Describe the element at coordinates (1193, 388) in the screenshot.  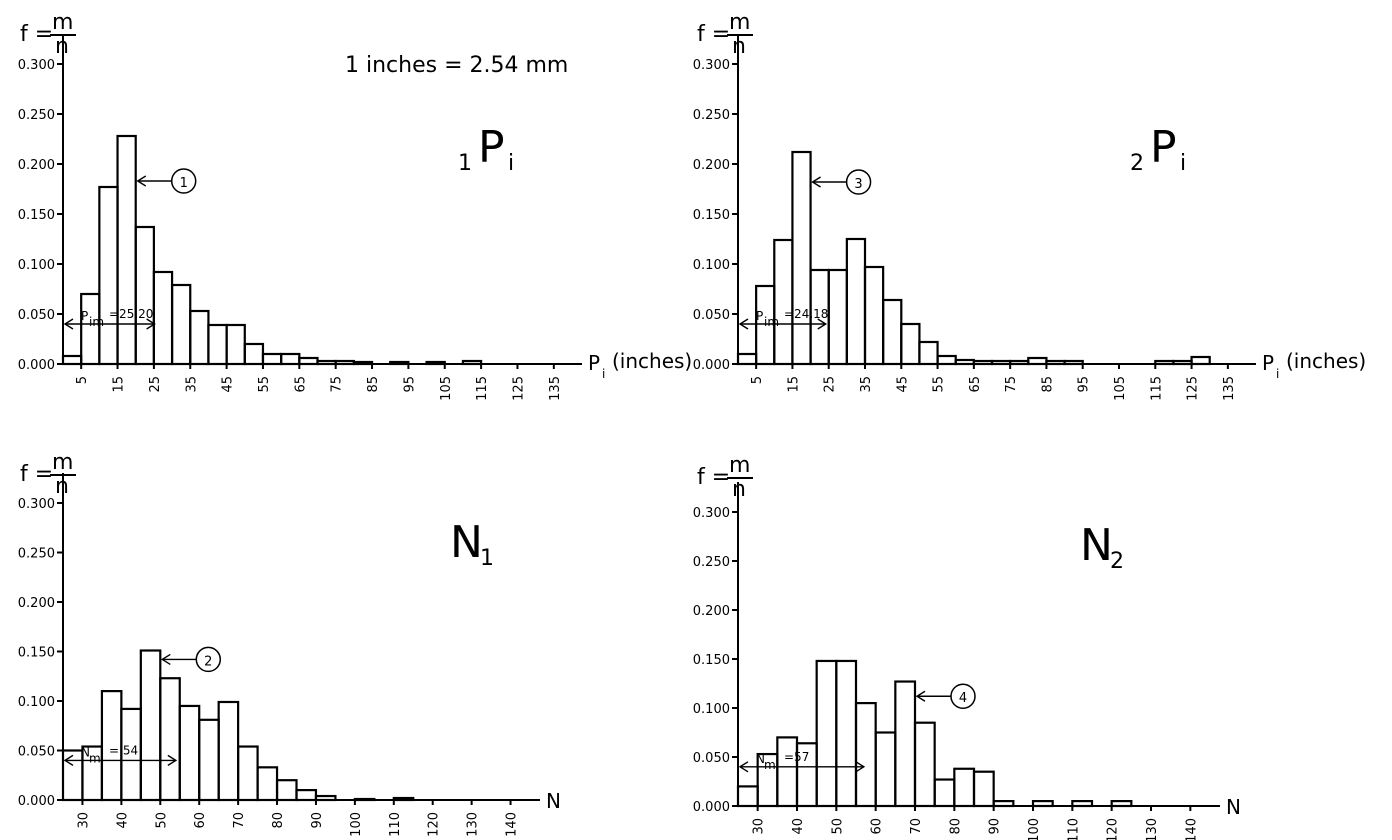
I see `x-tick-label: 125` at that location.